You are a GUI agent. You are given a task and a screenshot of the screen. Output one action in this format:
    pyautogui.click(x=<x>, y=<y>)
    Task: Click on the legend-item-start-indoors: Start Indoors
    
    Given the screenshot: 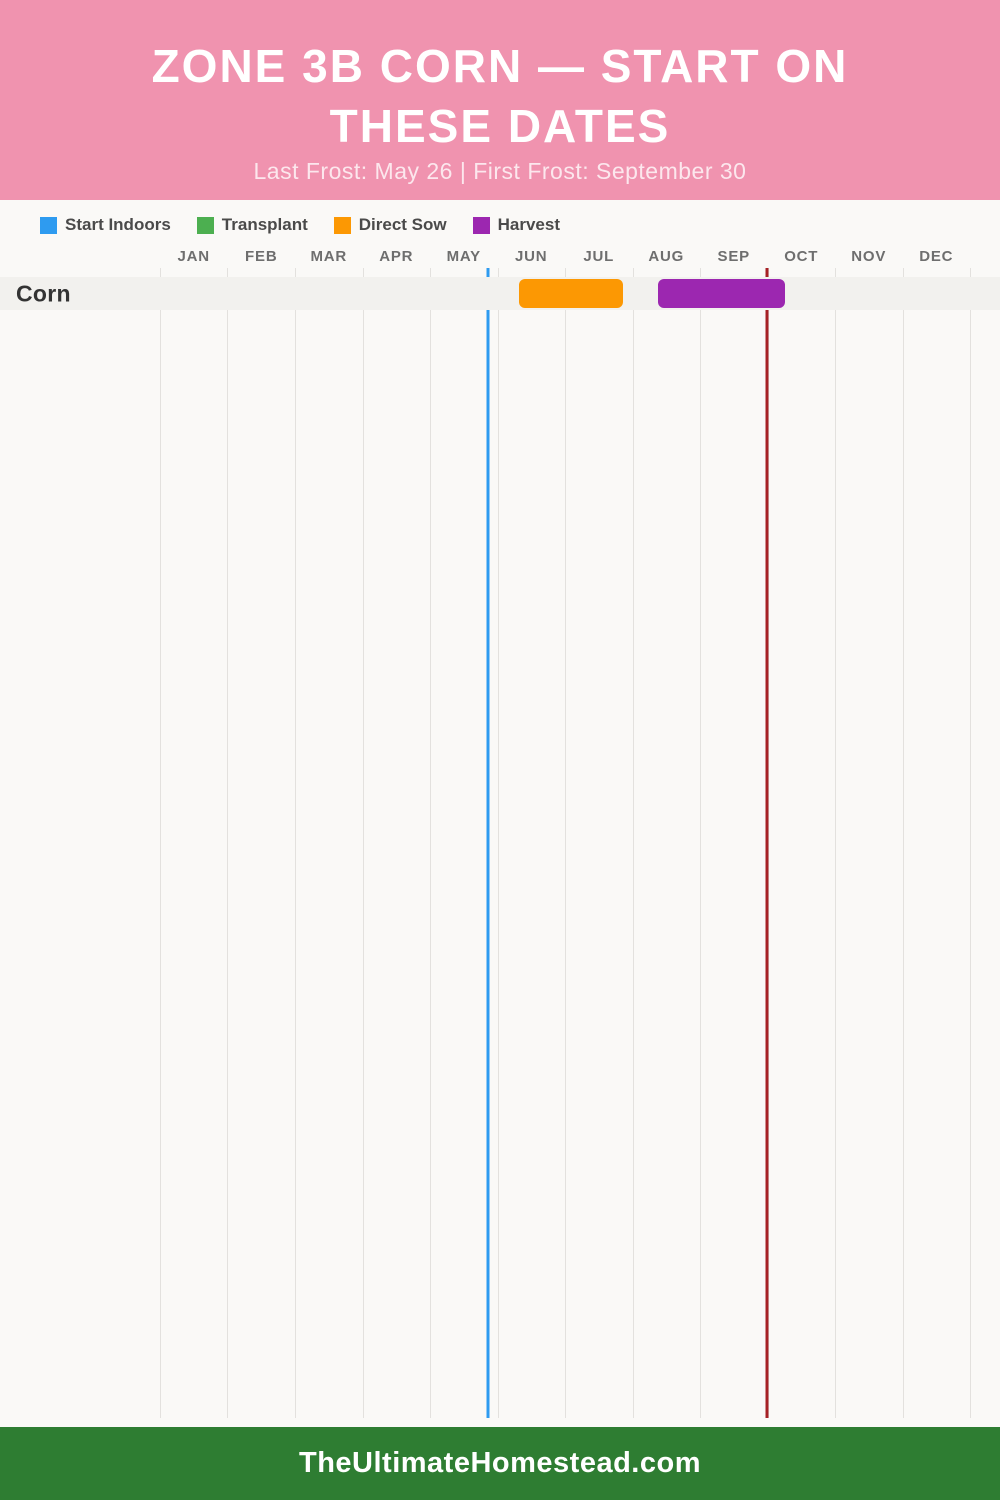 What is the action you would take?
    pyautogui.click(x=105, y=225)
    